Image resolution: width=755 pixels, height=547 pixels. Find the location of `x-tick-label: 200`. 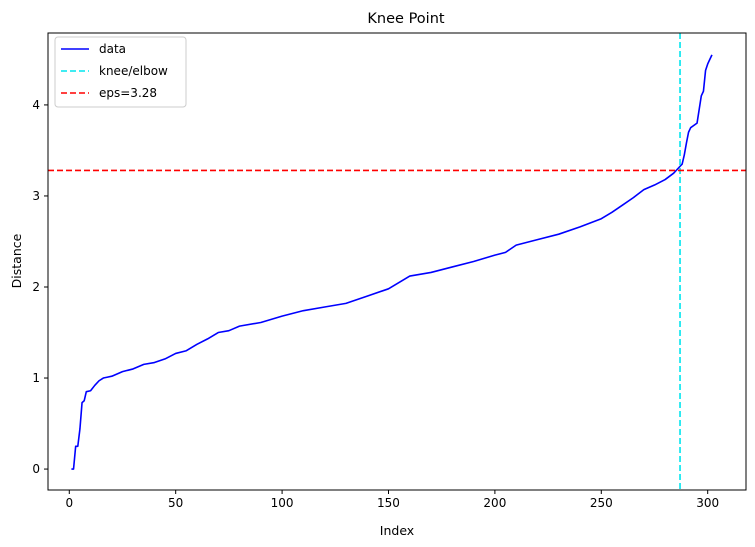

x-tick-label: 200 is located at coordinates (494, 503).